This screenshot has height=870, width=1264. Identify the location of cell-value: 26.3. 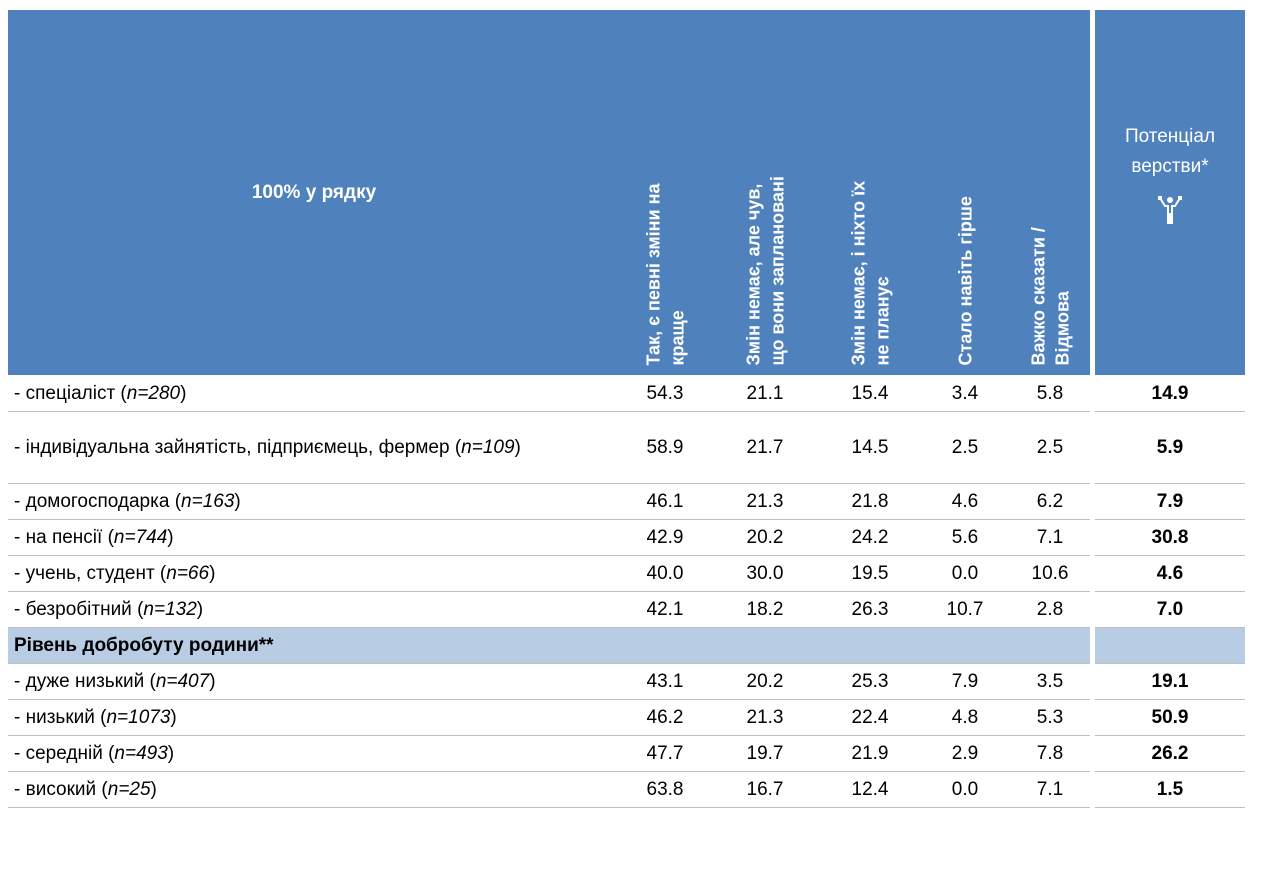
(870, 609).